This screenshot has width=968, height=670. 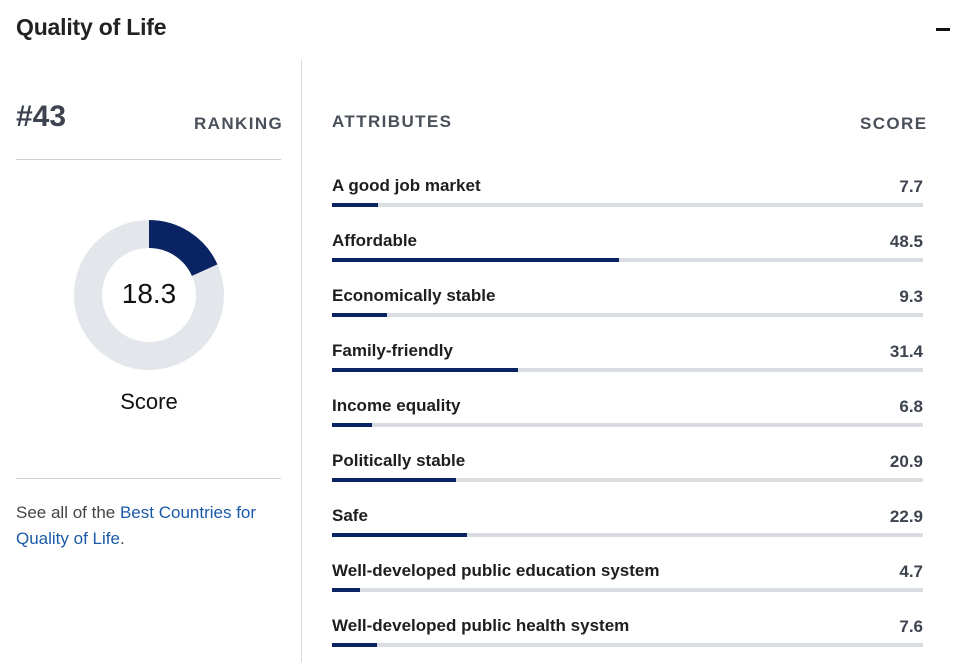 What do you see at coordinates (911, 296) in the screenshot?
I see `attribute-score: 9.3` at bounding box center [911, 296].